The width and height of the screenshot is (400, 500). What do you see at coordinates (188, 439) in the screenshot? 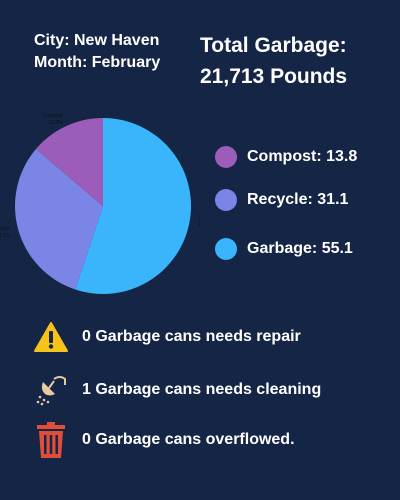
I see `status-overflow-text: 0 Garbage cans overflowed.` at bounding box center [188, 439].